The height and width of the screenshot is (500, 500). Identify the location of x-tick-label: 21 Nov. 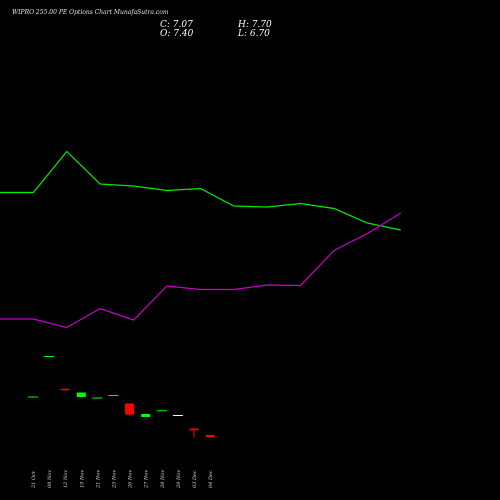
(98, 479).